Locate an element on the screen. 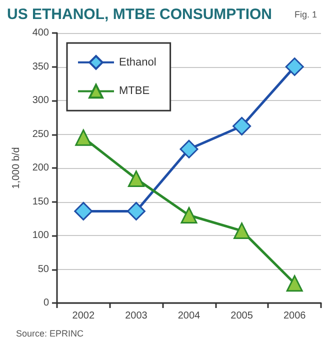  x-tick-label: 2002 is located at coordinates (83, 316).